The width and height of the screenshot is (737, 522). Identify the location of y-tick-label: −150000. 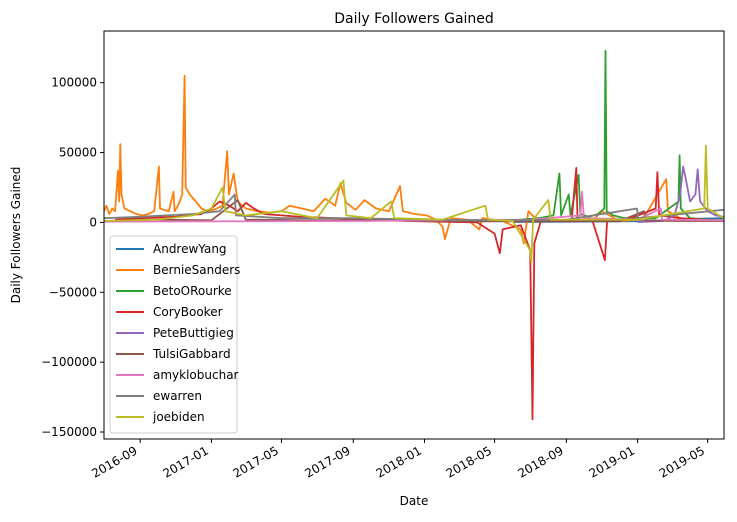
(69, 432).